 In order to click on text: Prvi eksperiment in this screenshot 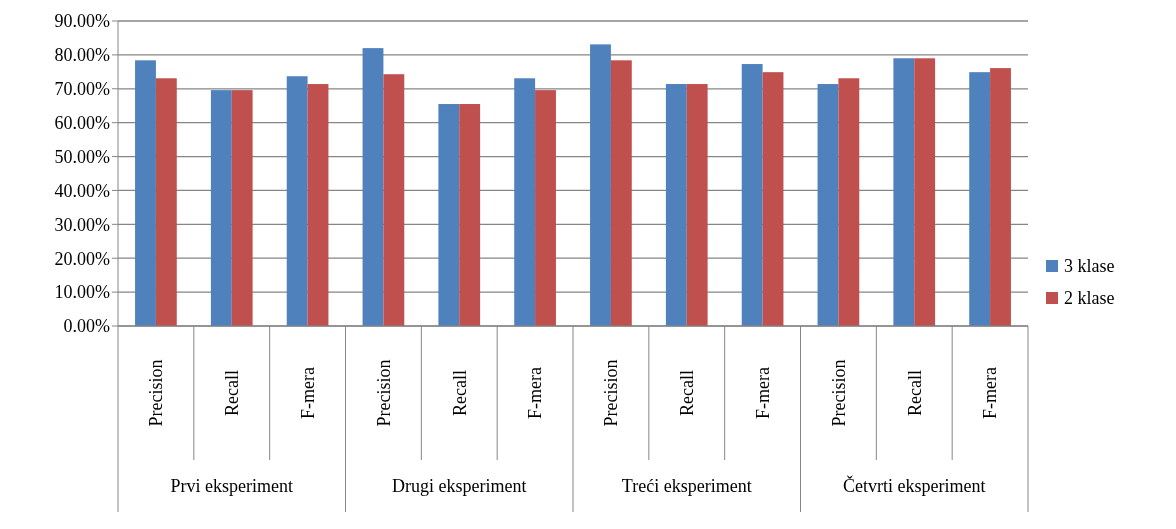, I will do `click(231, 486)`.